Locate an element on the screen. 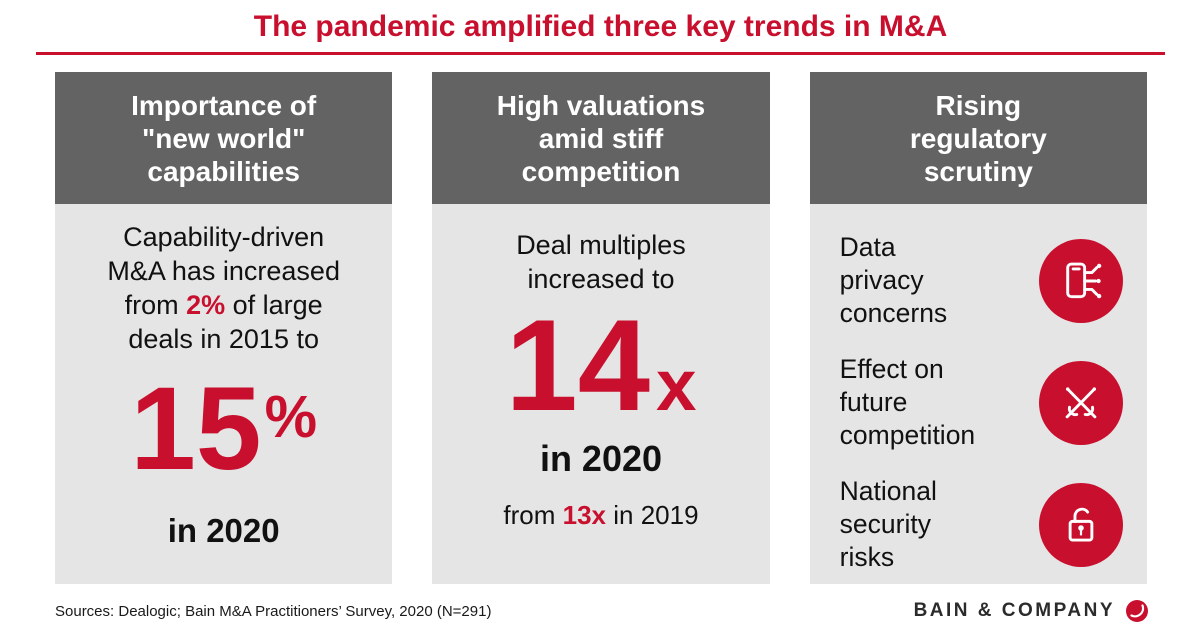 This screenshot has height=636, width=1201. label-line: Effect on is located at coordinates (891, 369).